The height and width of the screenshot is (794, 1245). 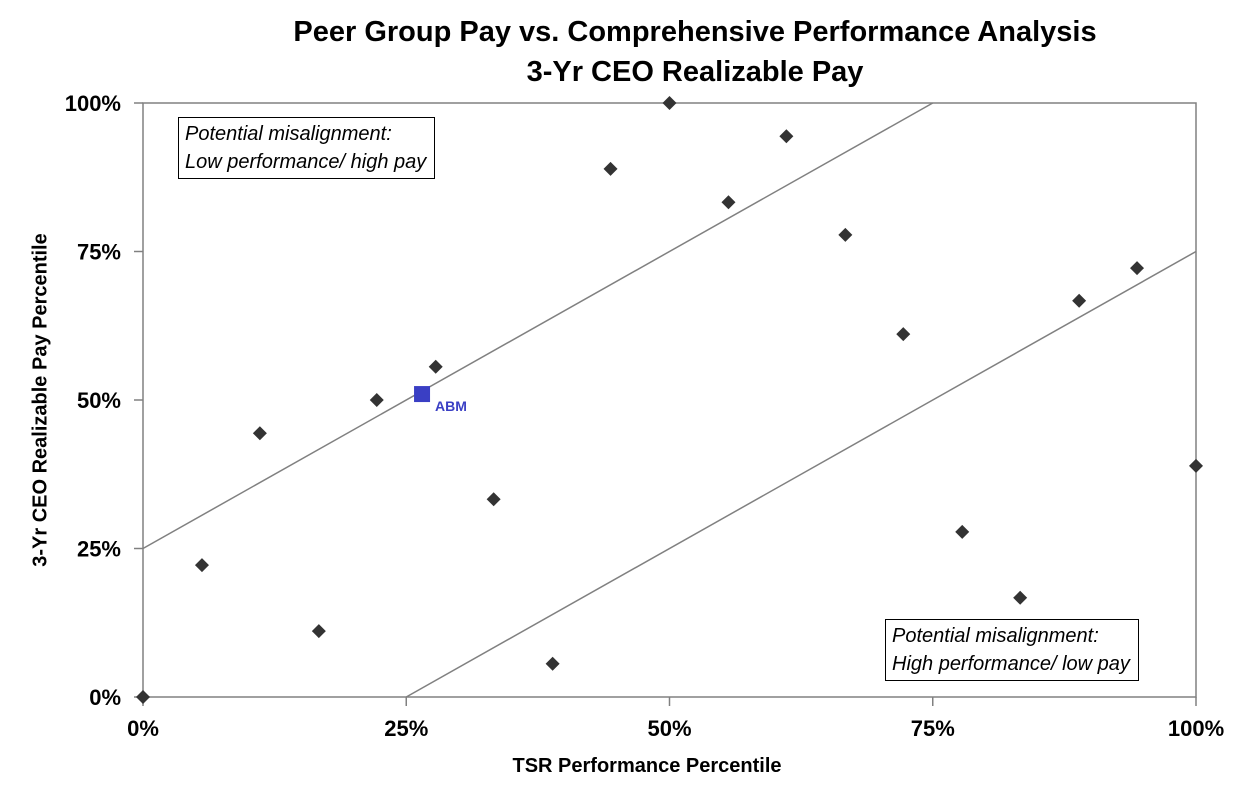 I want to click on y-tick-label: 0%, so click(x=105, y=697).